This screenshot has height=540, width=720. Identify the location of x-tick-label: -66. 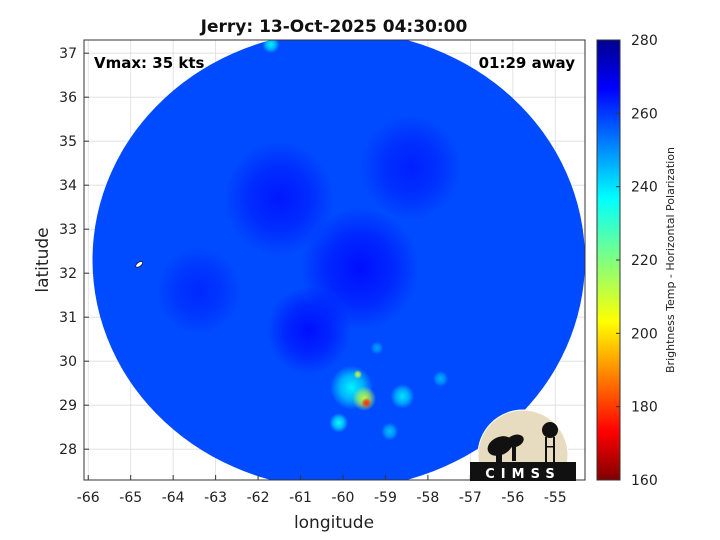
(88, 498).